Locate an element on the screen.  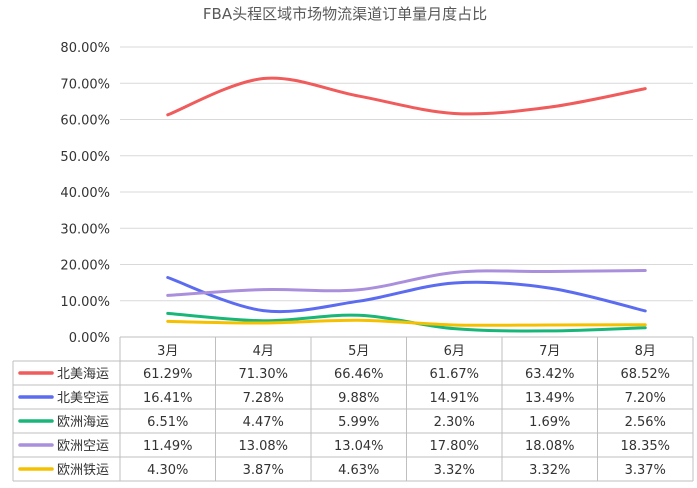
legend-label: 北美海运 is located at coordinates (83, 374).